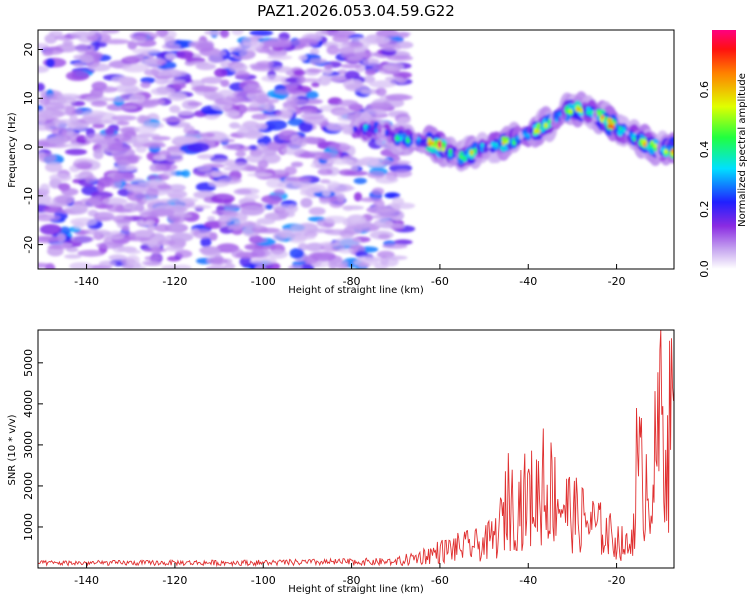 The height and width of the screenshot is (604, 750). Describe the element at coordinates (28, 363) in the screenshot. I see `y-tick-label: 5000` at that location.